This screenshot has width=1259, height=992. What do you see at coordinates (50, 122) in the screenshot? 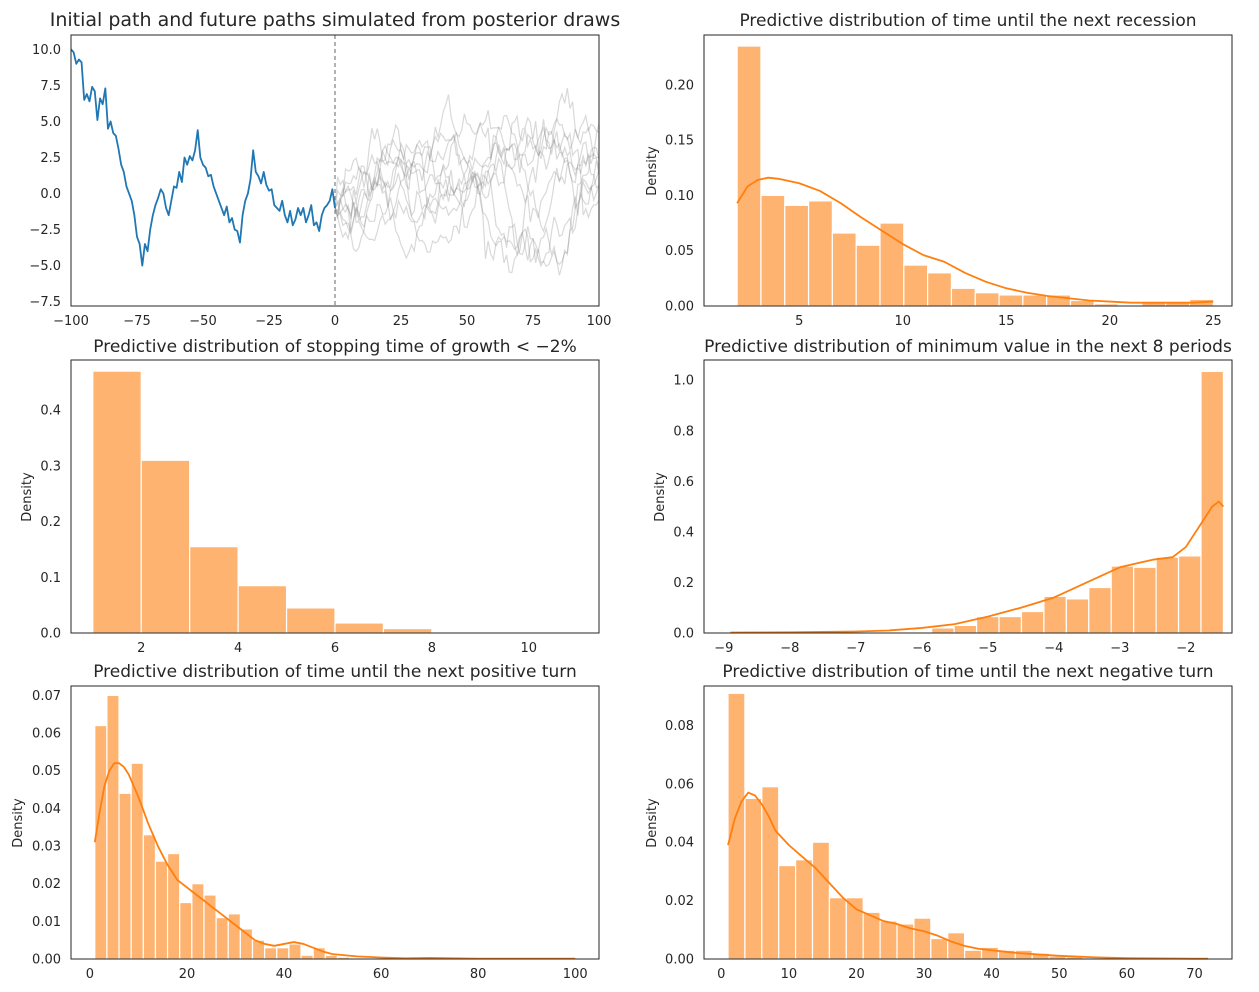
I see `y-tick-label: 5.0` at bounding box center [50, 122].